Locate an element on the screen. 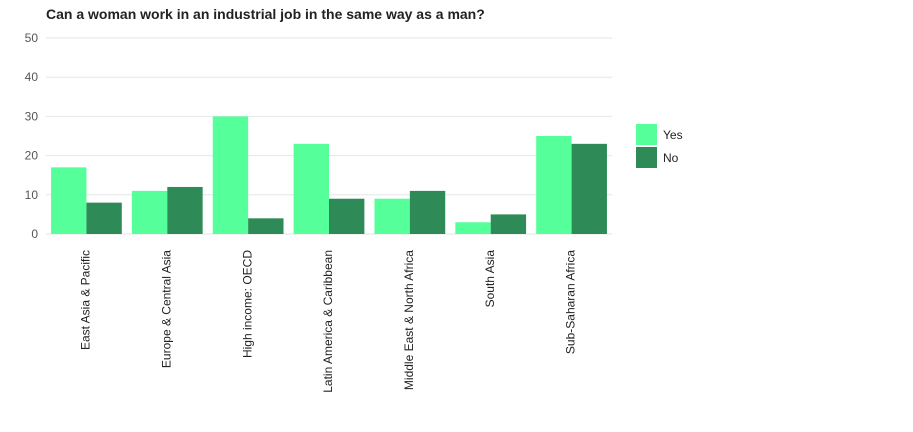  x-category-label-6: Sub-Saharan Africa is located at coordinates (571, 302).